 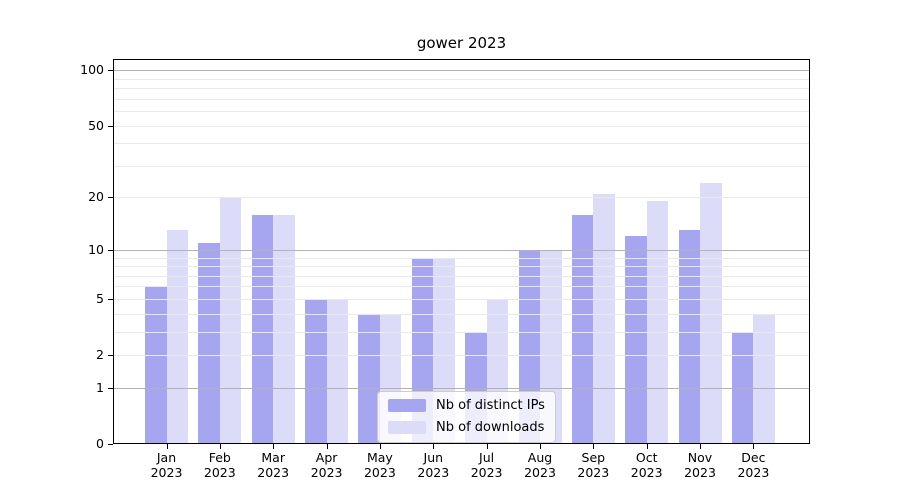 I want to click on bar-nb-of-distinct-ips-mar, so click(x=262, y=329).